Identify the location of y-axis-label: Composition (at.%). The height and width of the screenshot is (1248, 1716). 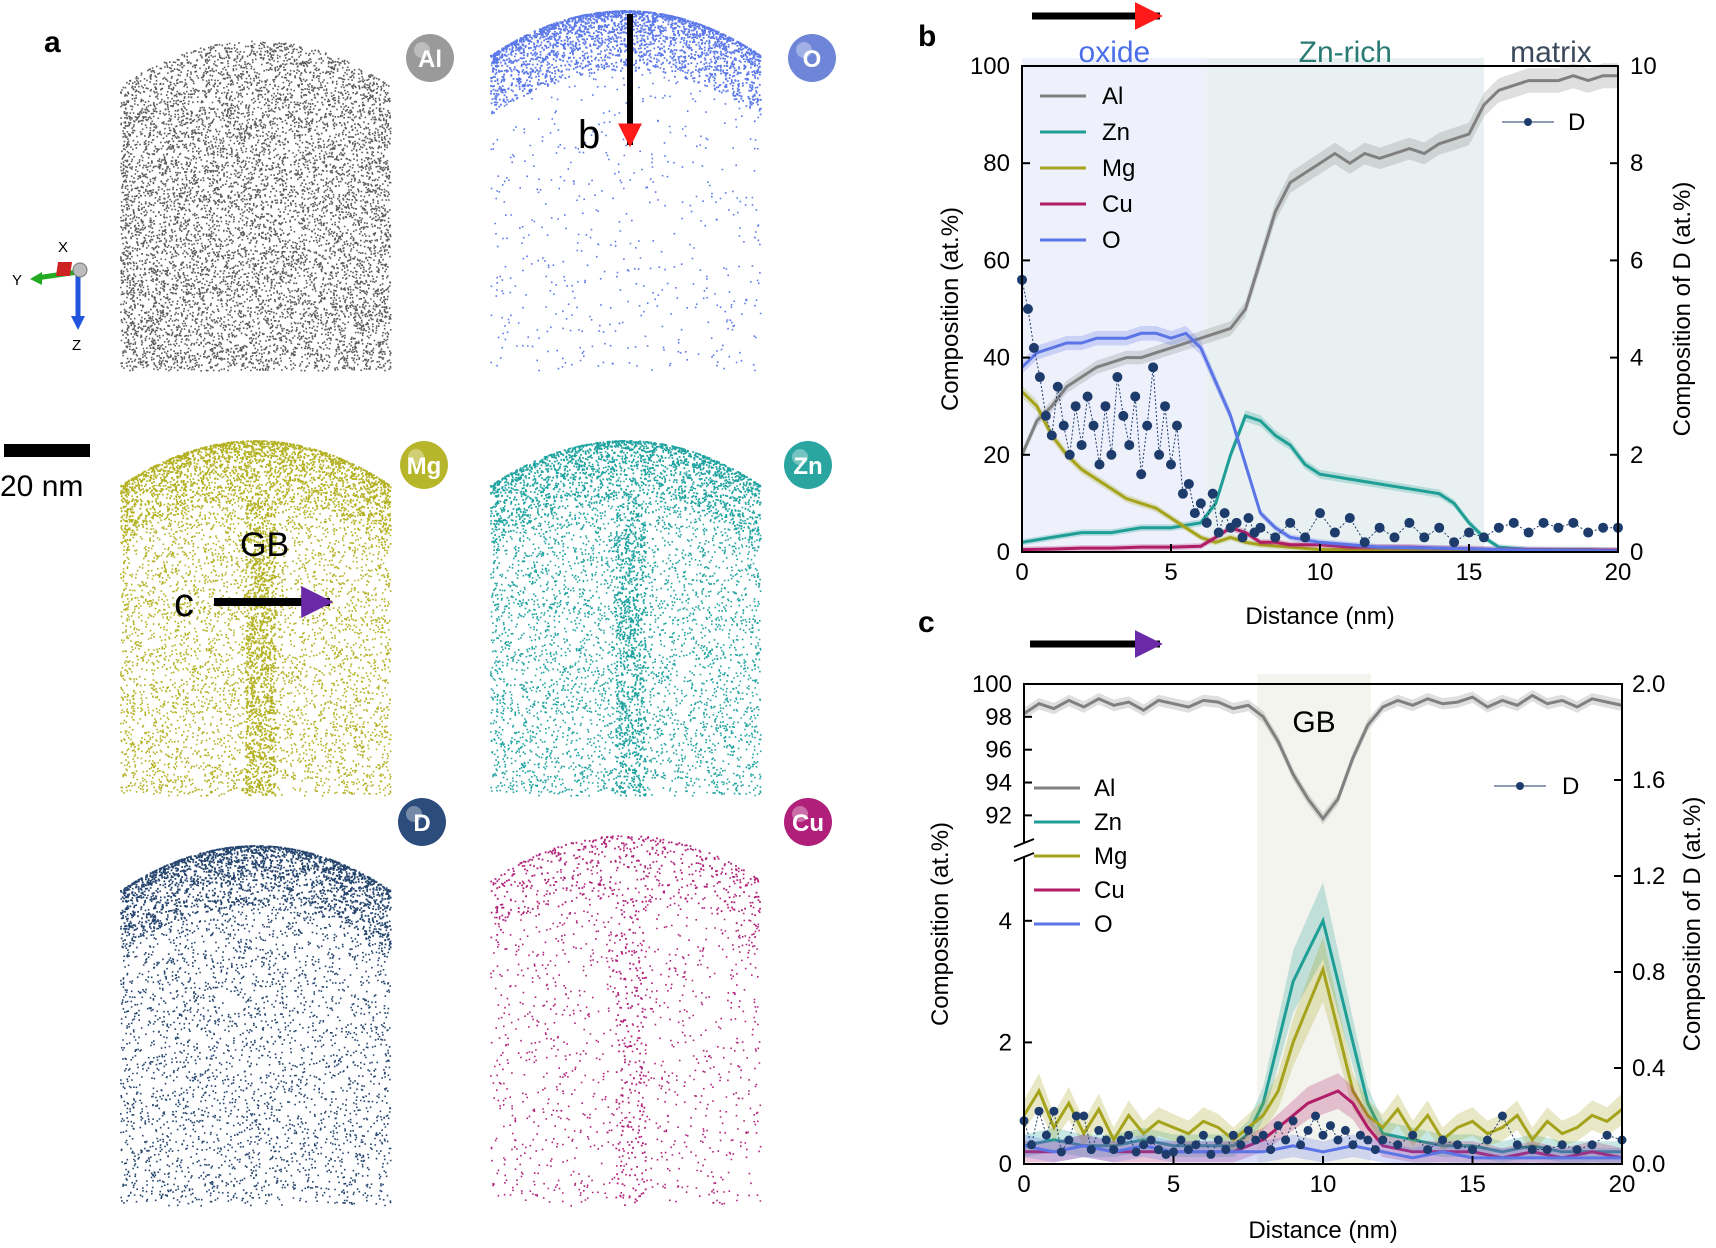
(950, 309).